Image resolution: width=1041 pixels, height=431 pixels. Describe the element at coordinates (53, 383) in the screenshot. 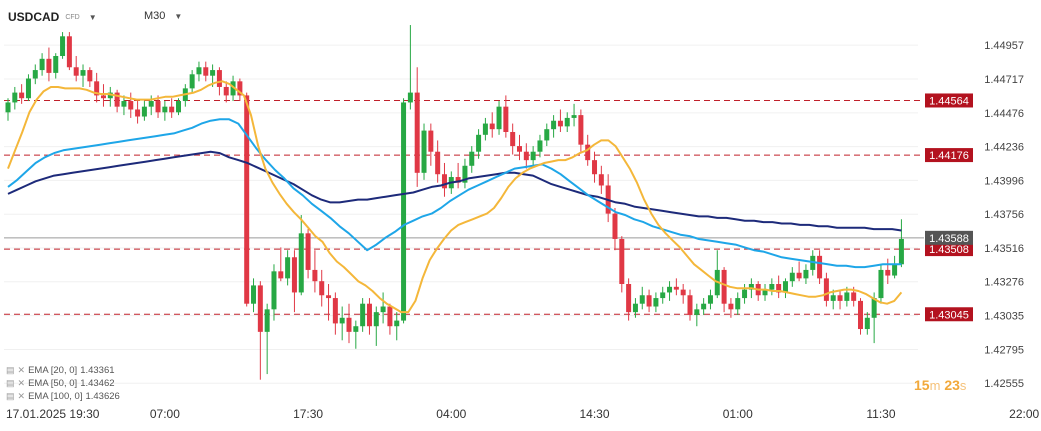

I see `legend-label: EMA [50, 0]` at that location.